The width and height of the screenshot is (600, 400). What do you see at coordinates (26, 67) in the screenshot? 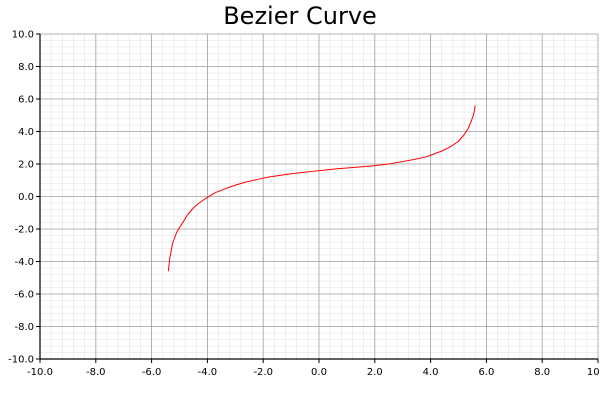
I see `y-tick-label: 8.0` at bounding box center [26, 67].